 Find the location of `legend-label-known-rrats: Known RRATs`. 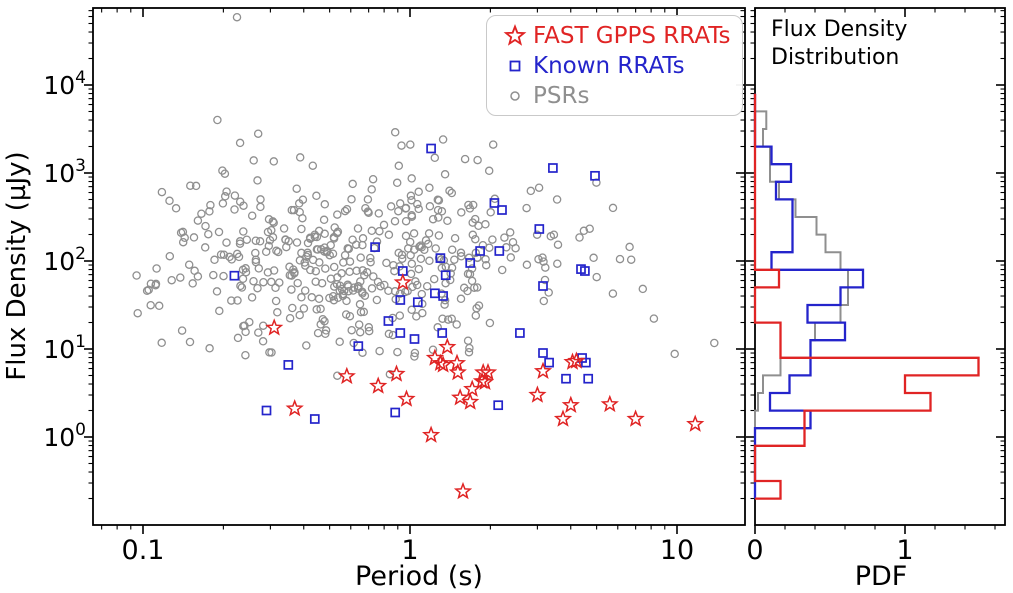

legend-label-known-rrats: Known RRATs is located at coordinates (609, 66).